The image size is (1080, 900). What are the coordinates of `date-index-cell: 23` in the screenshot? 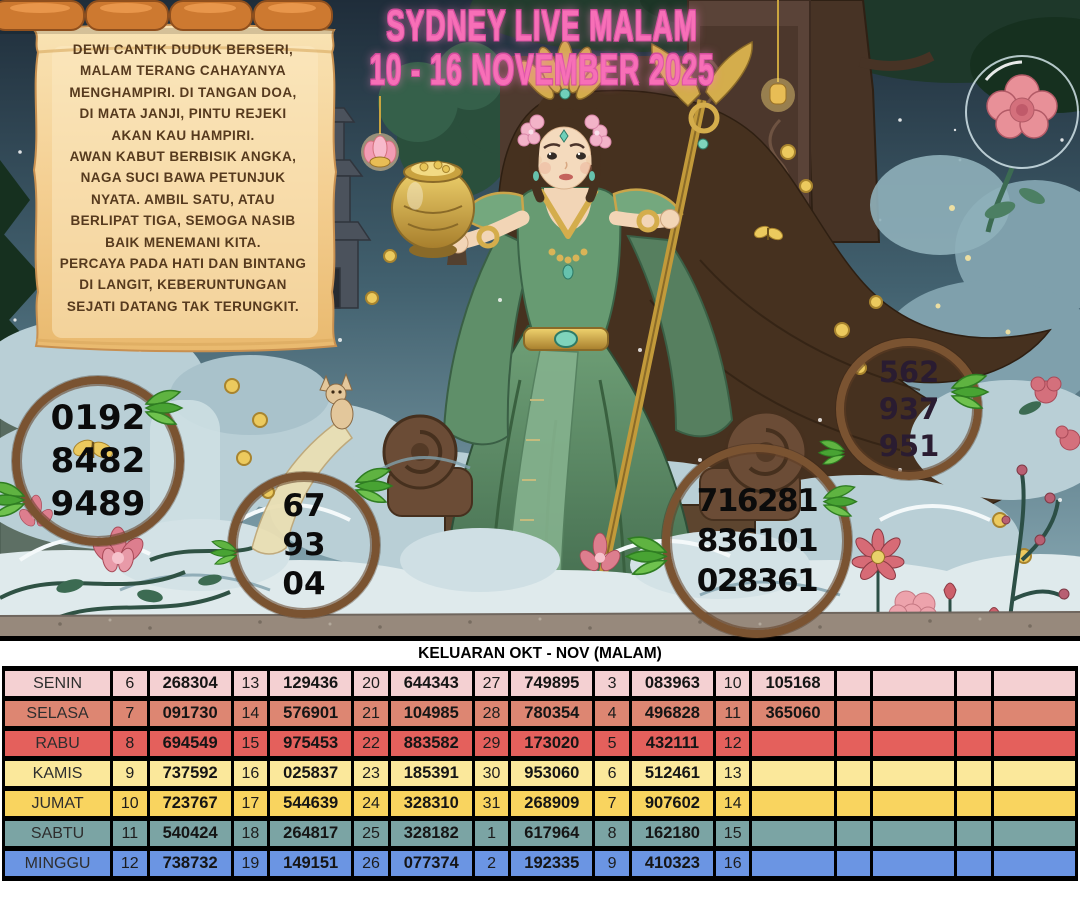 It's located at (371, 773).